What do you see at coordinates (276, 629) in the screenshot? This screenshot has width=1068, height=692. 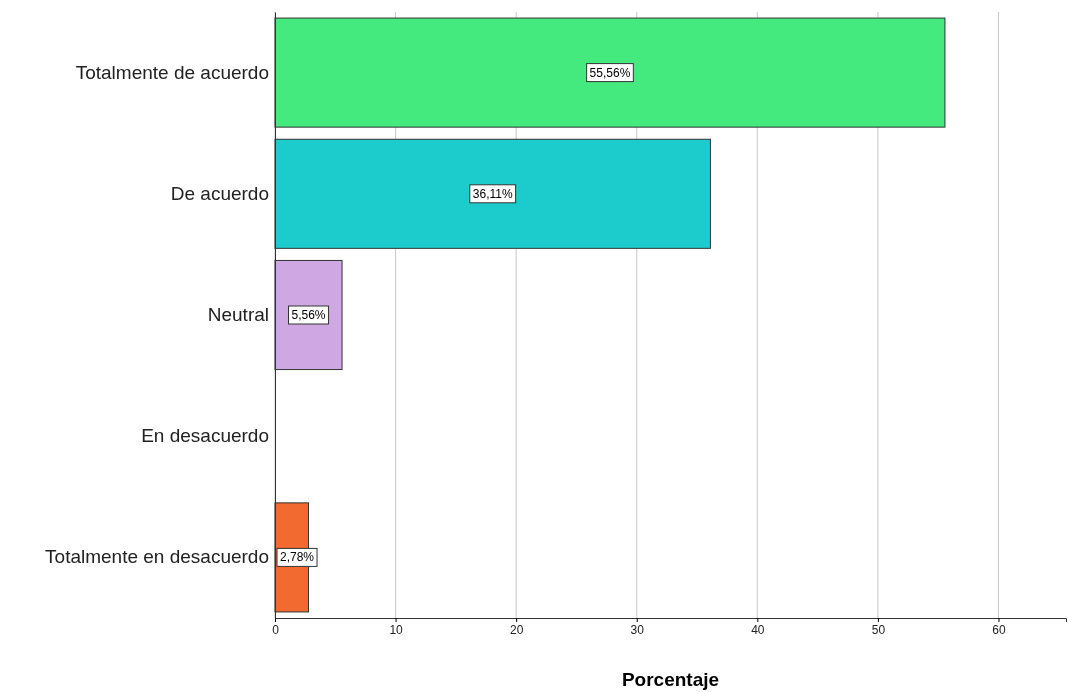 I see `x-tick-label: 0` at bounding box center [276, 629].